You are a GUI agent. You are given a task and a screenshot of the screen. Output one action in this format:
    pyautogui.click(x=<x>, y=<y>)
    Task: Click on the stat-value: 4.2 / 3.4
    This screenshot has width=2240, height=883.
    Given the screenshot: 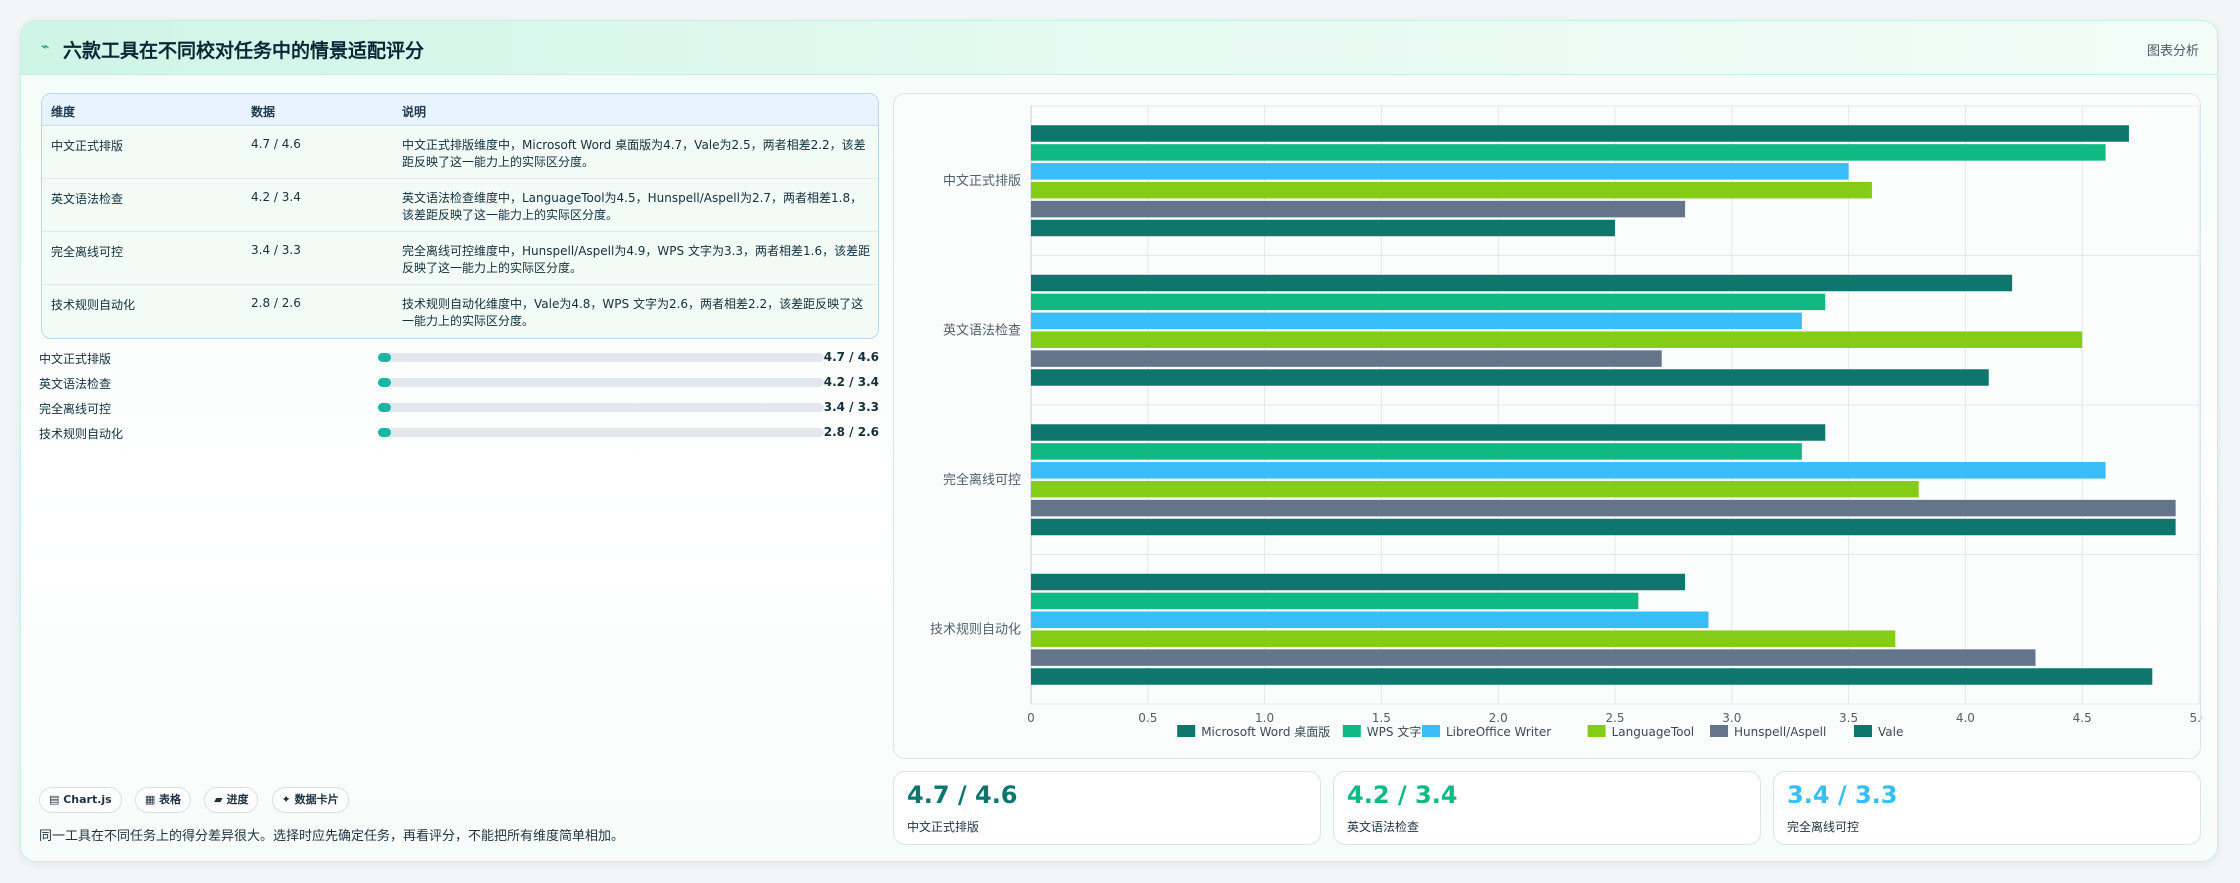 What is the action you would take?
    pyautogui.click(x=1402, y=795)
    